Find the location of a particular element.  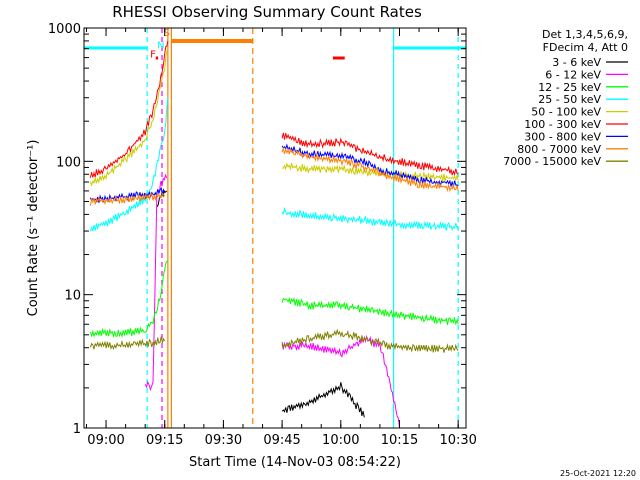

marker-N: N is located at coordinates (160, 46).